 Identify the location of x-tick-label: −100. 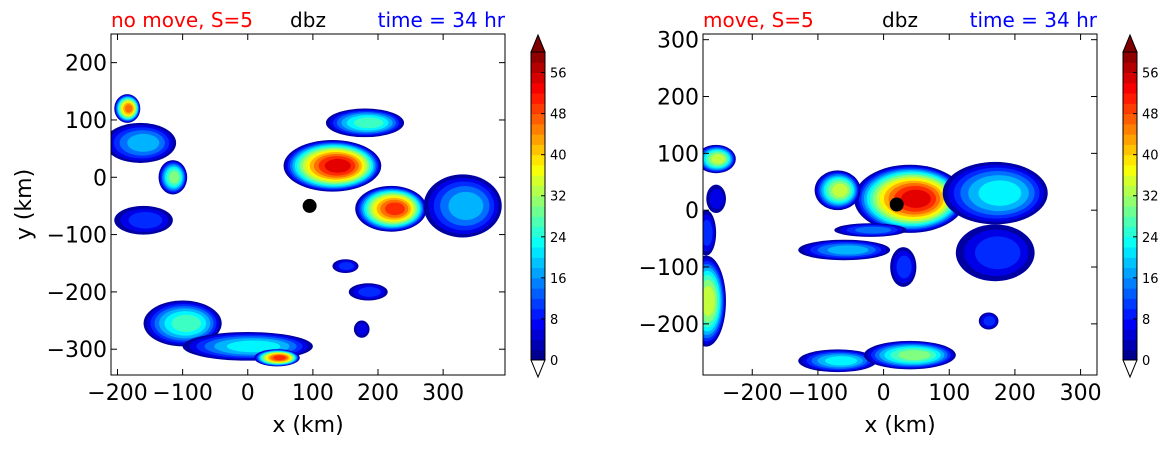
(182, 393).